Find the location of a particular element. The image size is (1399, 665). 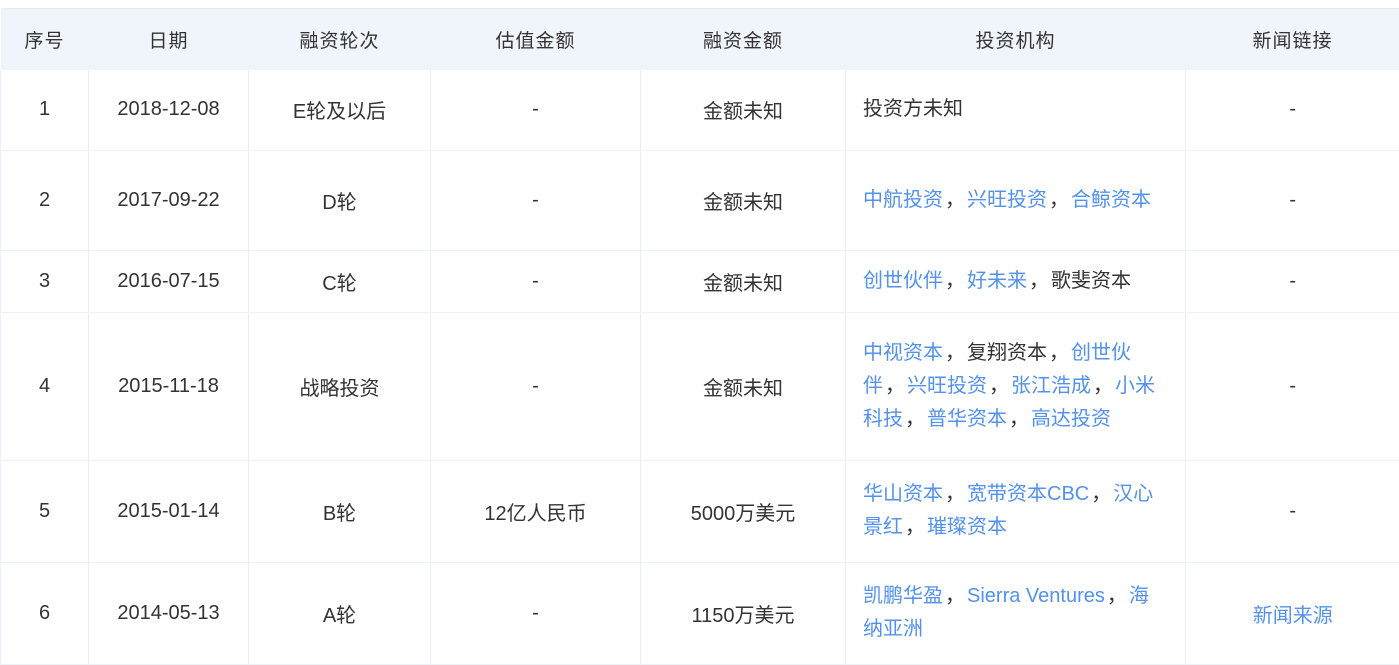

cell-date: 2015-01-14 is located at coordinates (169, 511).